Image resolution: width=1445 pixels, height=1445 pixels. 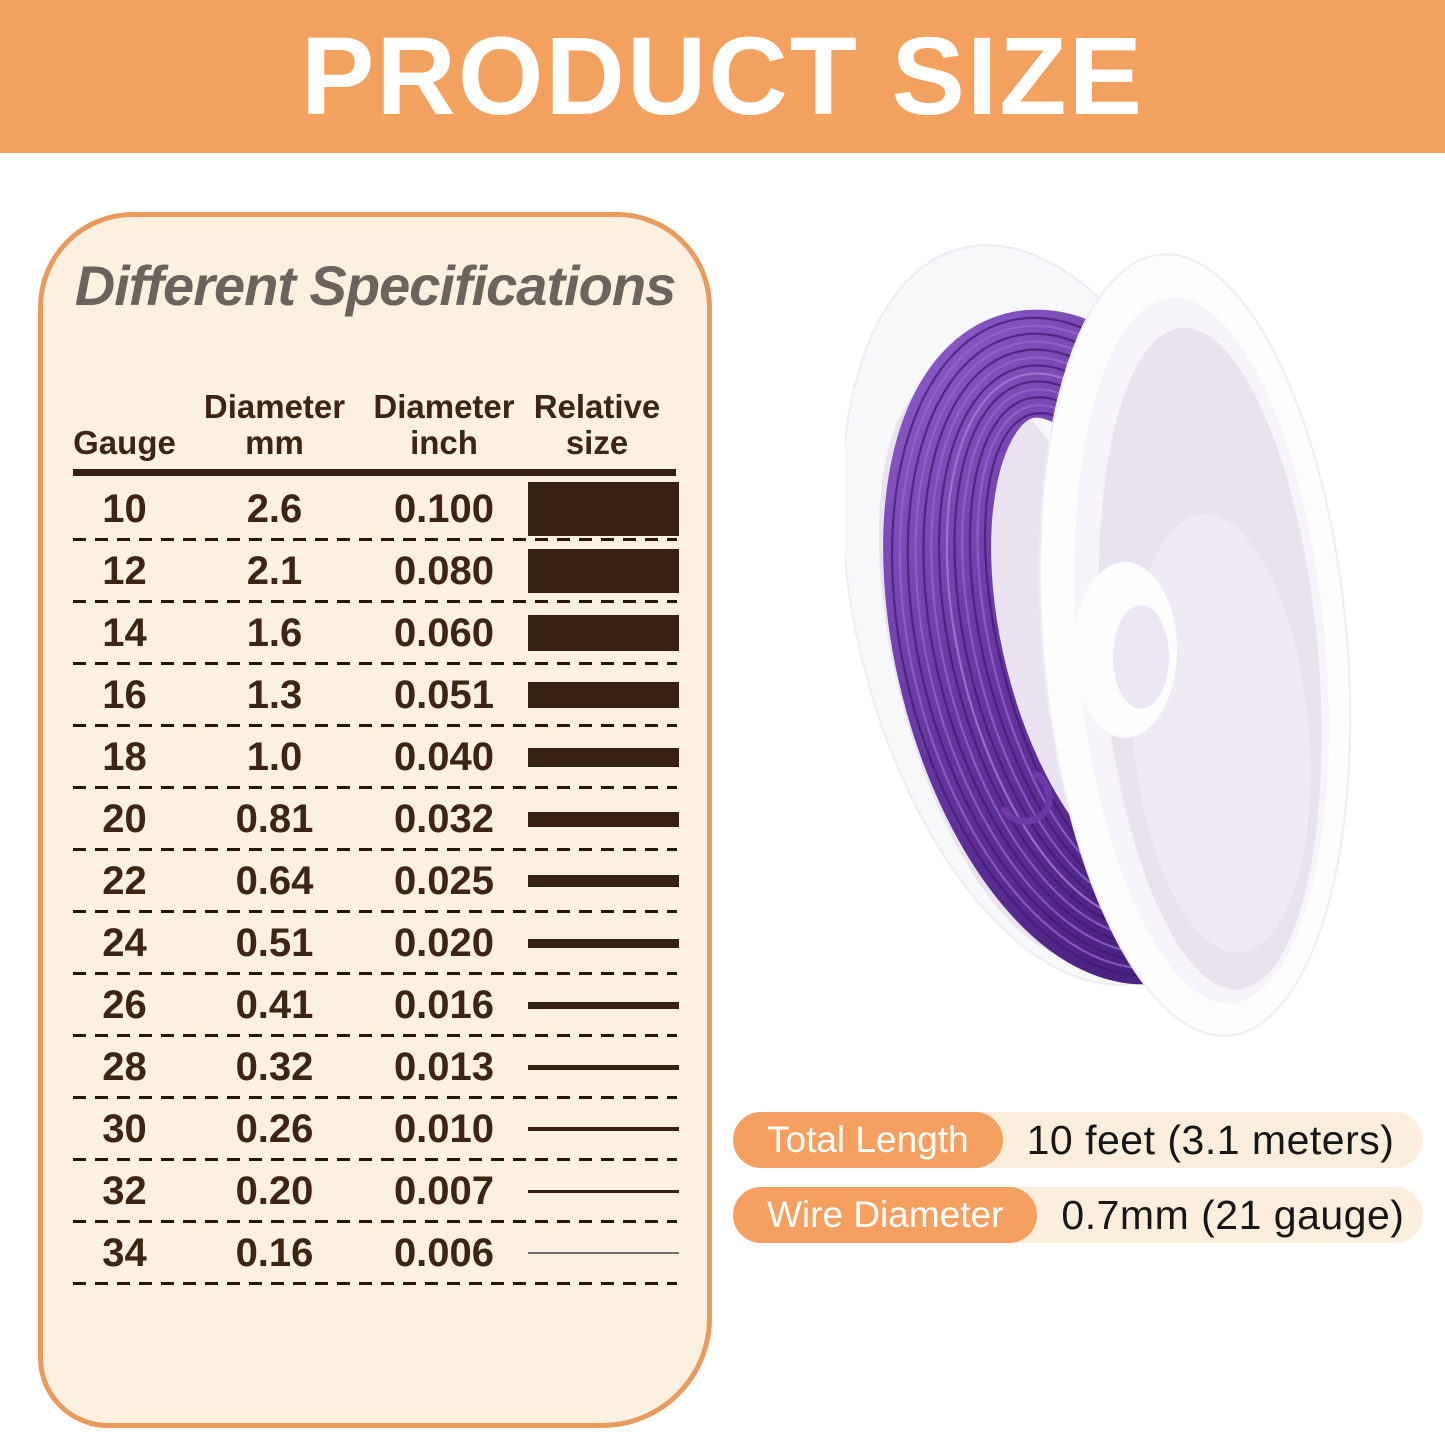 I want to click on diameter-mm-cell: 2.6, so click(x=274, y=508).